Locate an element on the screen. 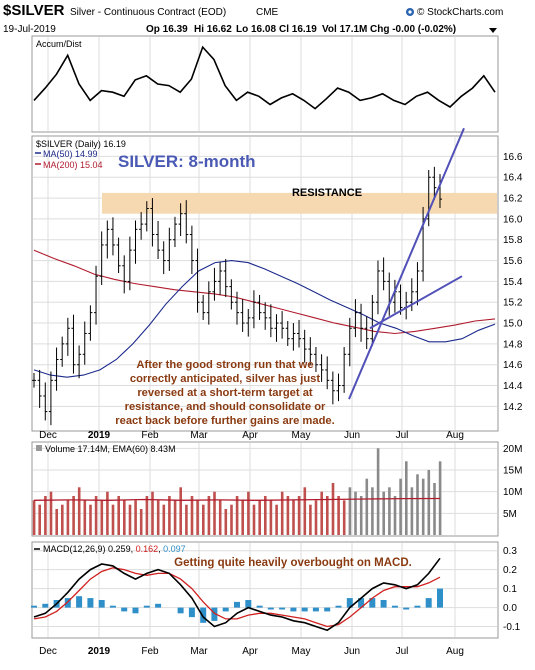 Image resolution: width=535 pixels, height=670 pixels. price-y-tick-label: 16.0 is located at coordinates (513, 219).